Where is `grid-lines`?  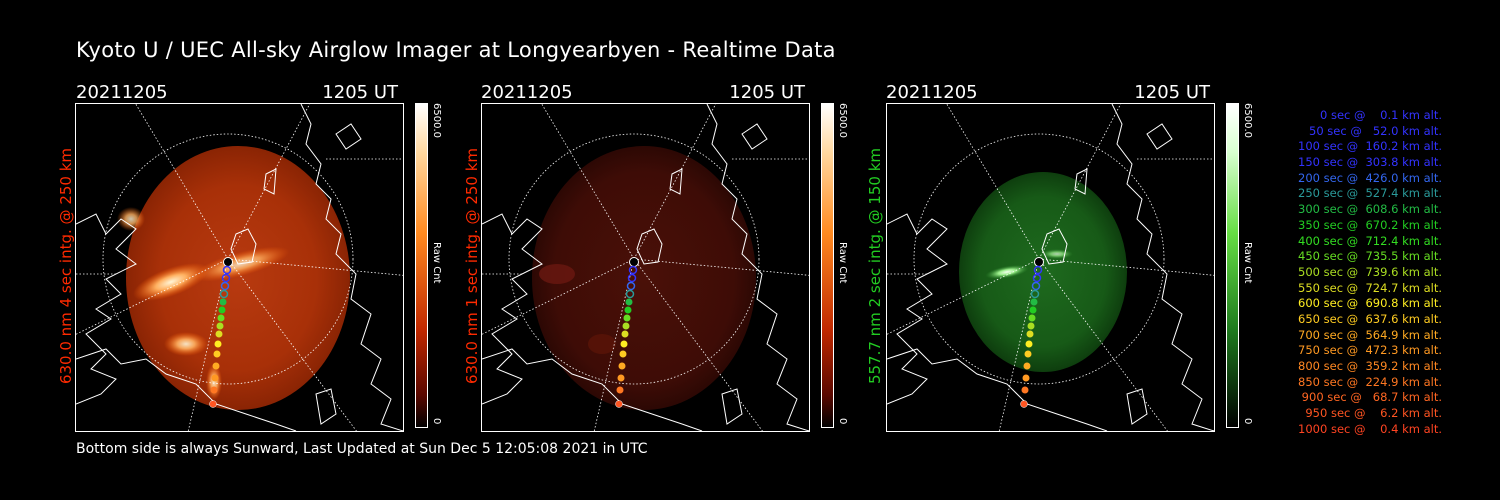
grid-lines is located at coordinates (239, 267).